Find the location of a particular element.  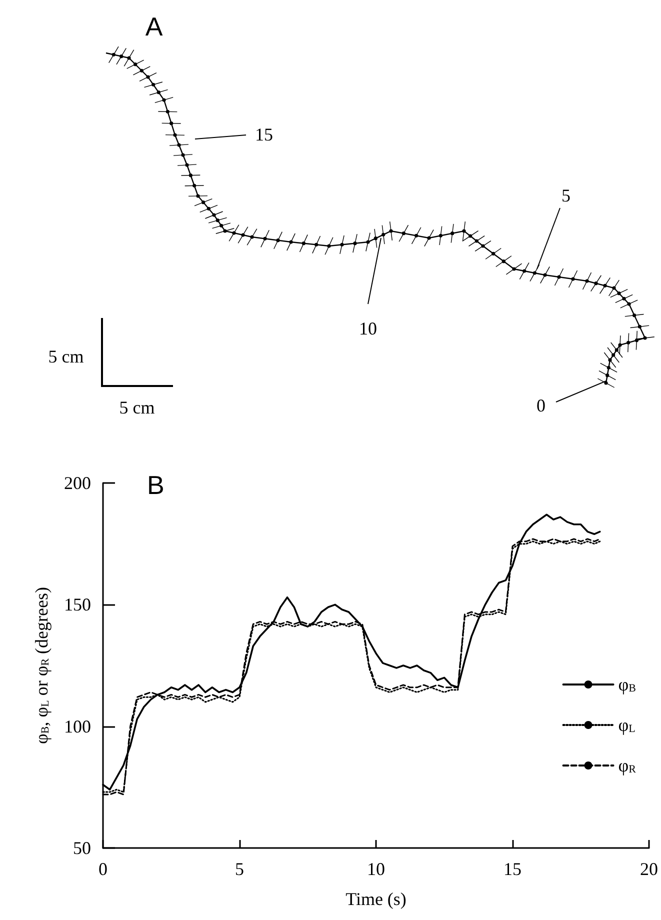

x-tick-label: 0 is located at coordinates (103, 869).